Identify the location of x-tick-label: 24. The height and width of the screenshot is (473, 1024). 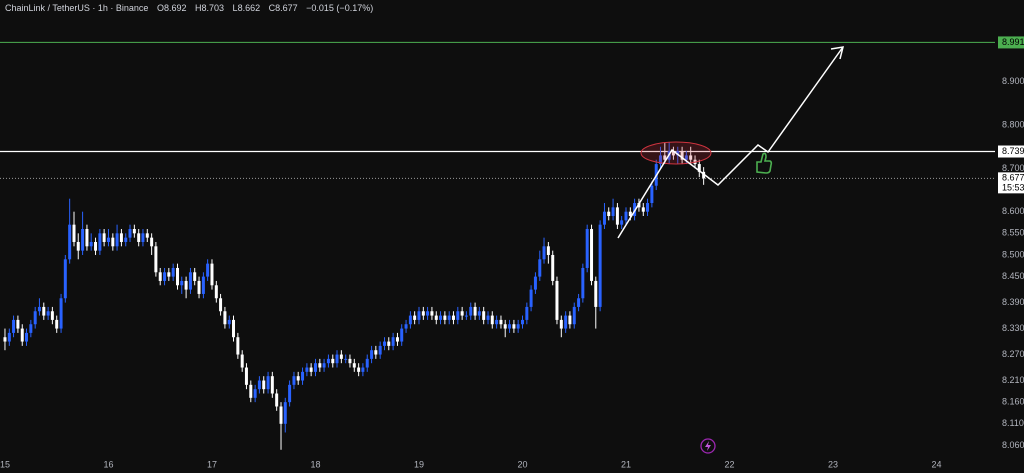
(937, 464).